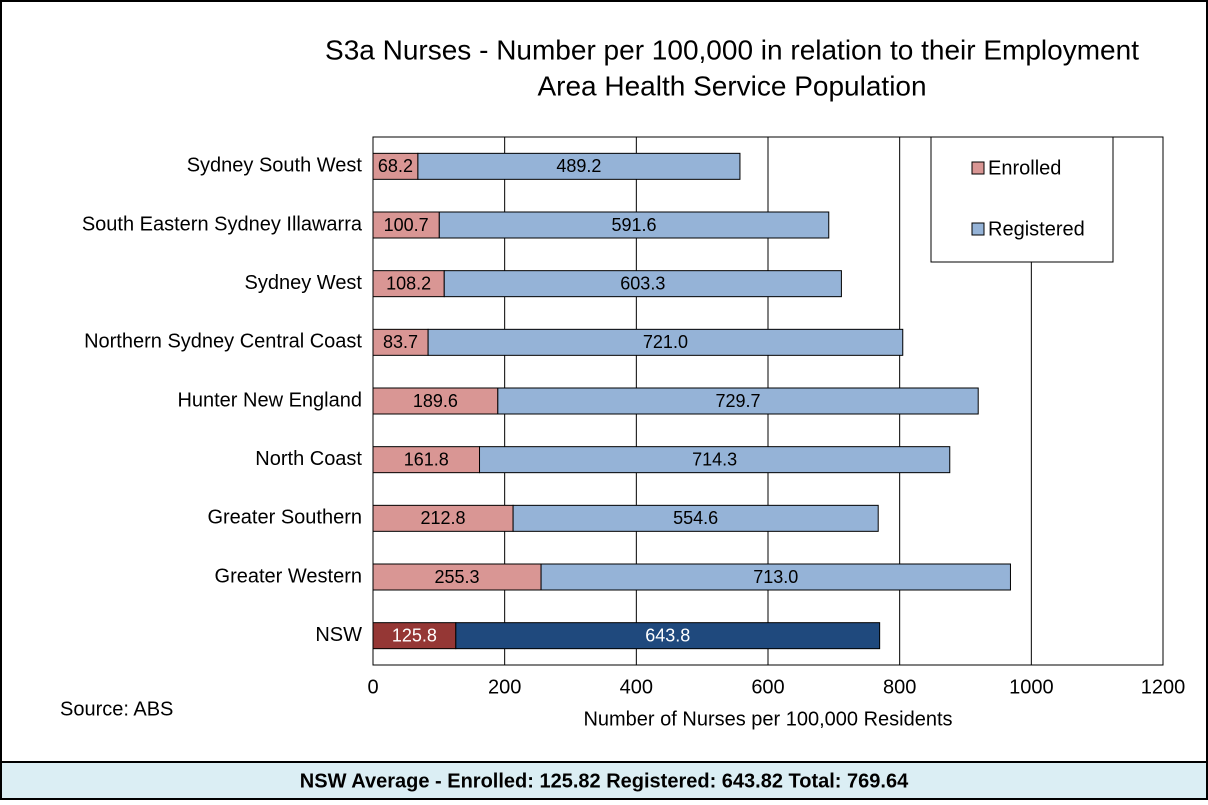 The width and height of the screenshot is (1208, 805). What do you see at coordinates (288, 576) in the screenshot?
I see `y-tick-label: Greater Western` at bounding box center [288, 576].